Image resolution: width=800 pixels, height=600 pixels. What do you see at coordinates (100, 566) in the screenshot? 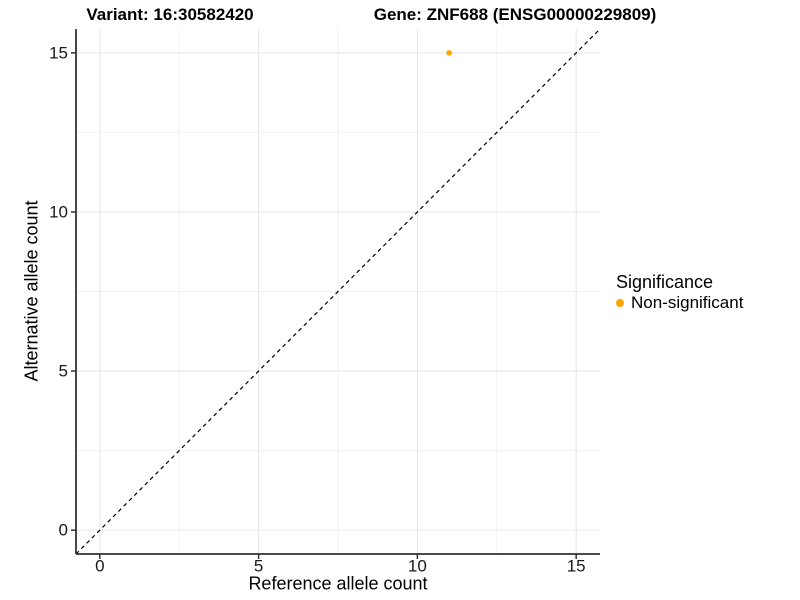
I see `x-tick-label: 0` at bounding box center [100, 566].